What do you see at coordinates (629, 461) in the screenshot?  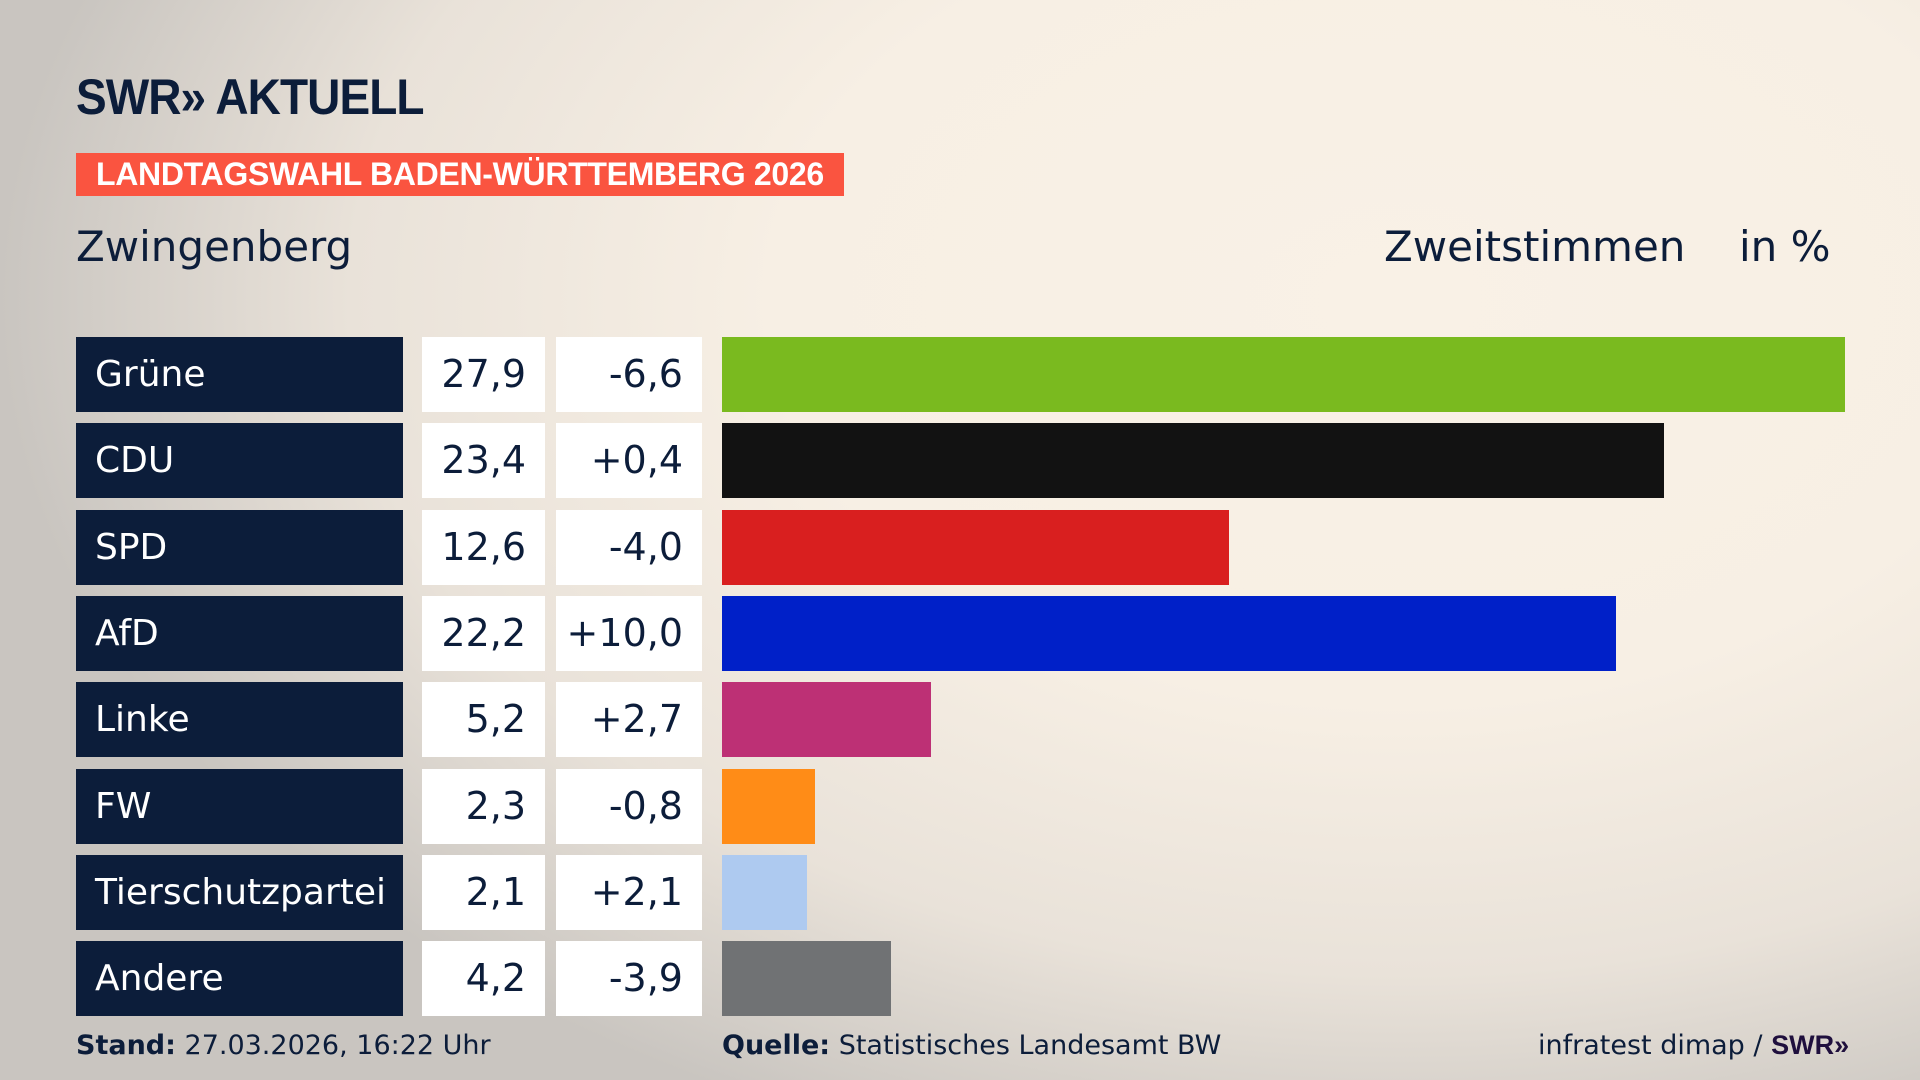 I see `change-label: +0,4` at bounding box center [629, 461].